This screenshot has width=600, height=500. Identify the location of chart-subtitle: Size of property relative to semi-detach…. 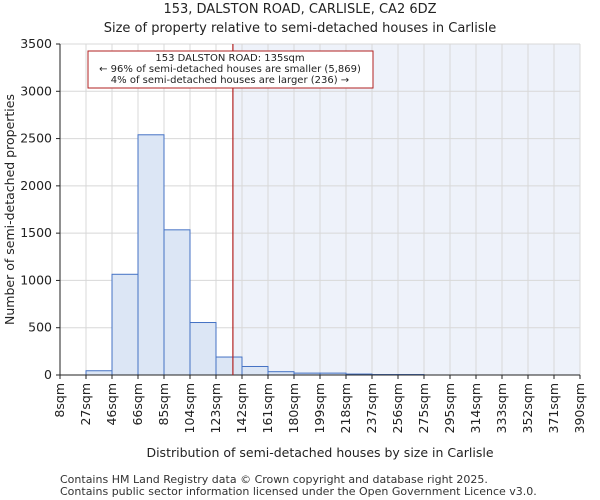
(300, 28).